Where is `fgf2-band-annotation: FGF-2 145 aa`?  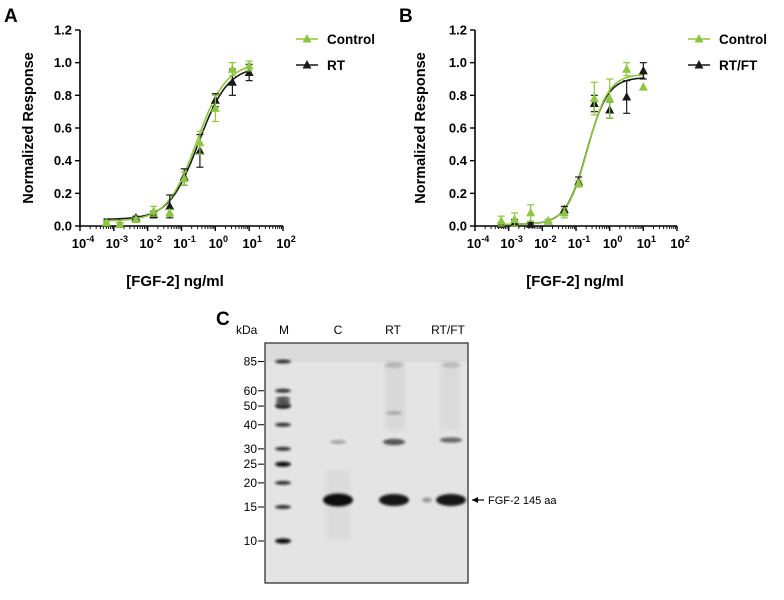
fgf2-band-annotation: FGF-2 145 aa is located at coordinates (522, 501).